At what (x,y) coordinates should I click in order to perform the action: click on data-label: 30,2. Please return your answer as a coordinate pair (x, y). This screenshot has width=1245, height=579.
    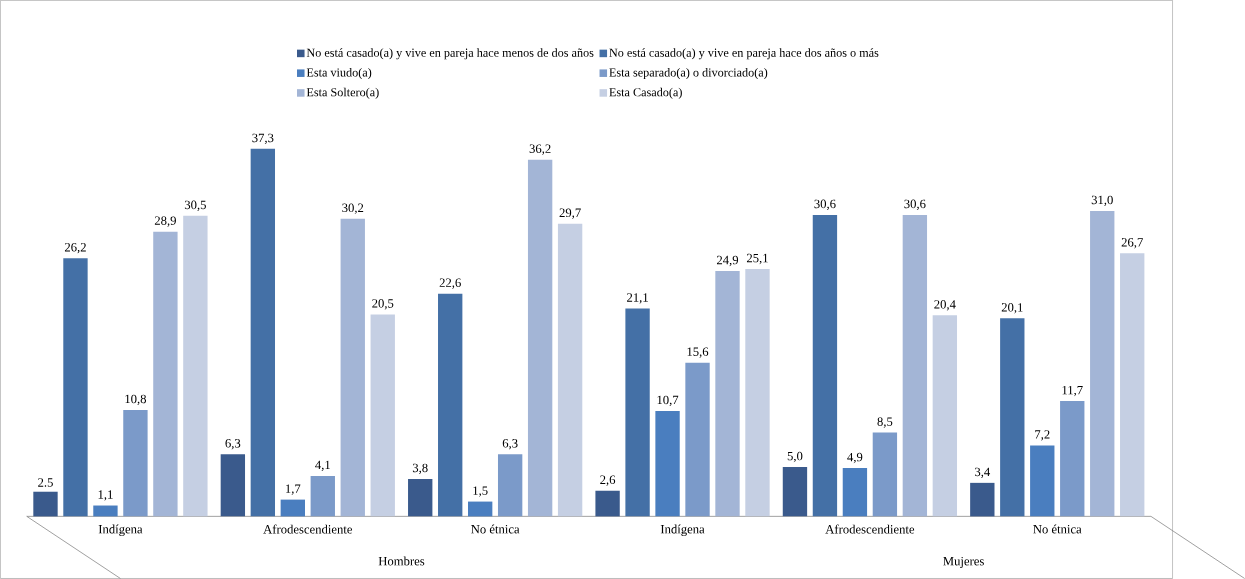
    Looking at the image, I should click on (353, 208).